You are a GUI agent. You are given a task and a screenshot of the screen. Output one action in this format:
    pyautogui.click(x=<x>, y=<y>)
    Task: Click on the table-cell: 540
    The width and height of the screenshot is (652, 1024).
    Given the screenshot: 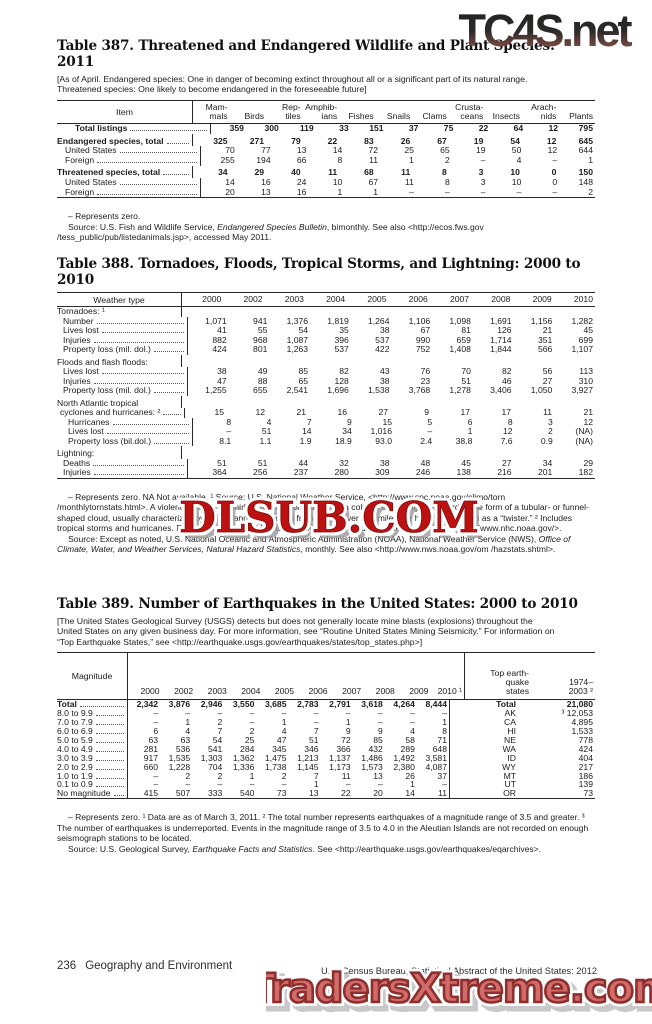 What is the action you would take?
    pyautogui.click(x=247, y=793)
    